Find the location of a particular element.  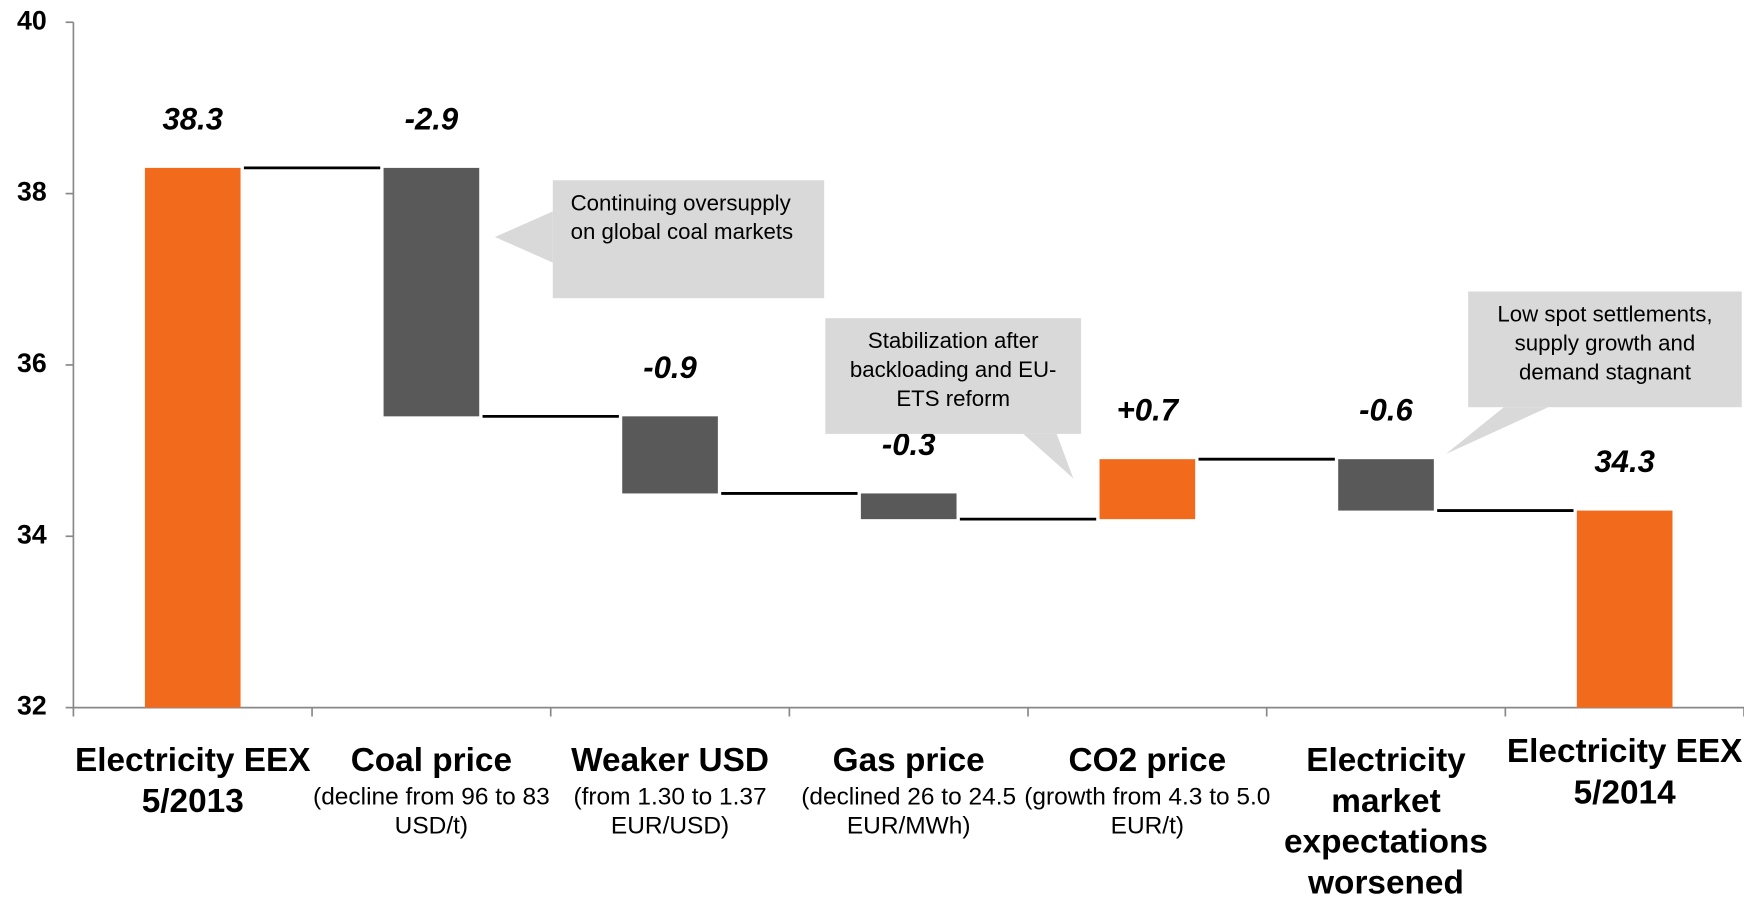

category: Weaker USD (from 1.30 to 1.37 EUR/USD) is located at coordinates (670, 790).